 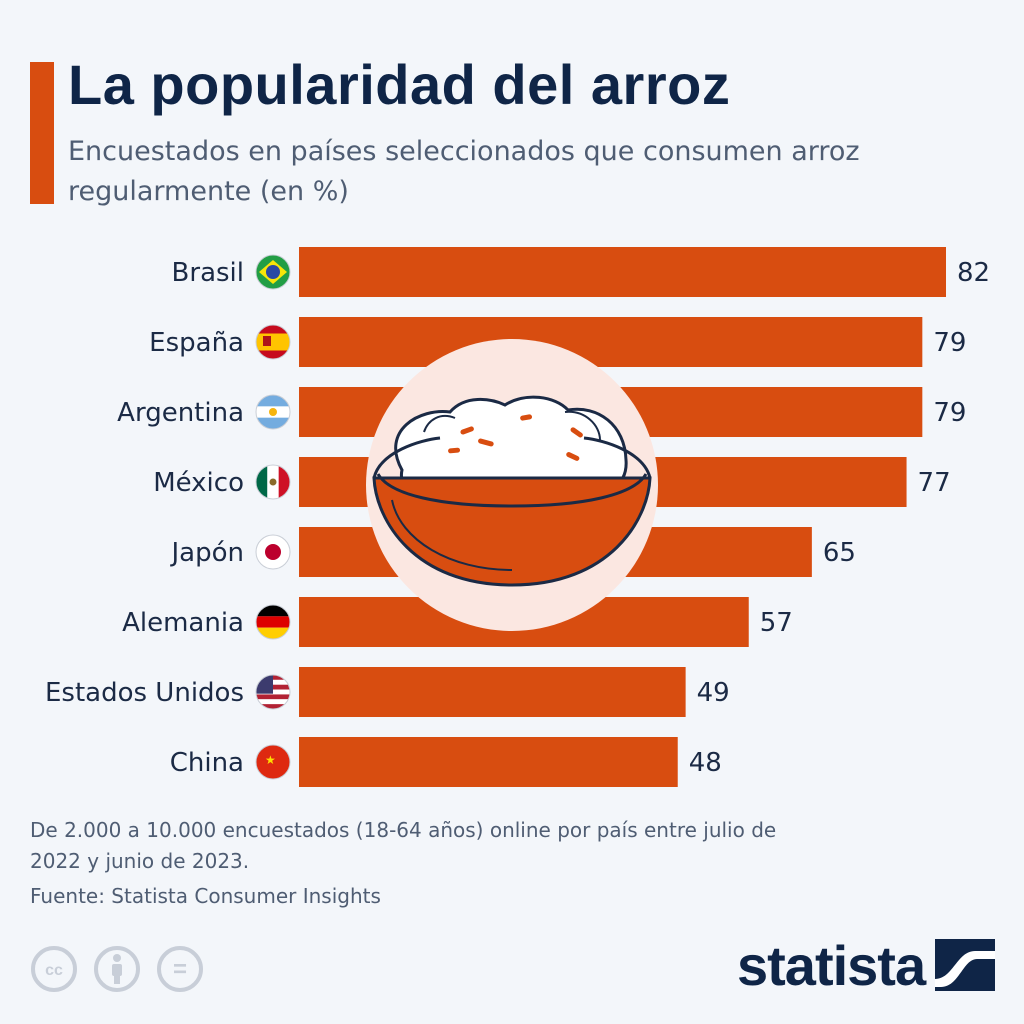 What do you see at coordinates (512, 485) in the screenshot?
I see `rice-bowl-icon` at bounding box center [512, 485].